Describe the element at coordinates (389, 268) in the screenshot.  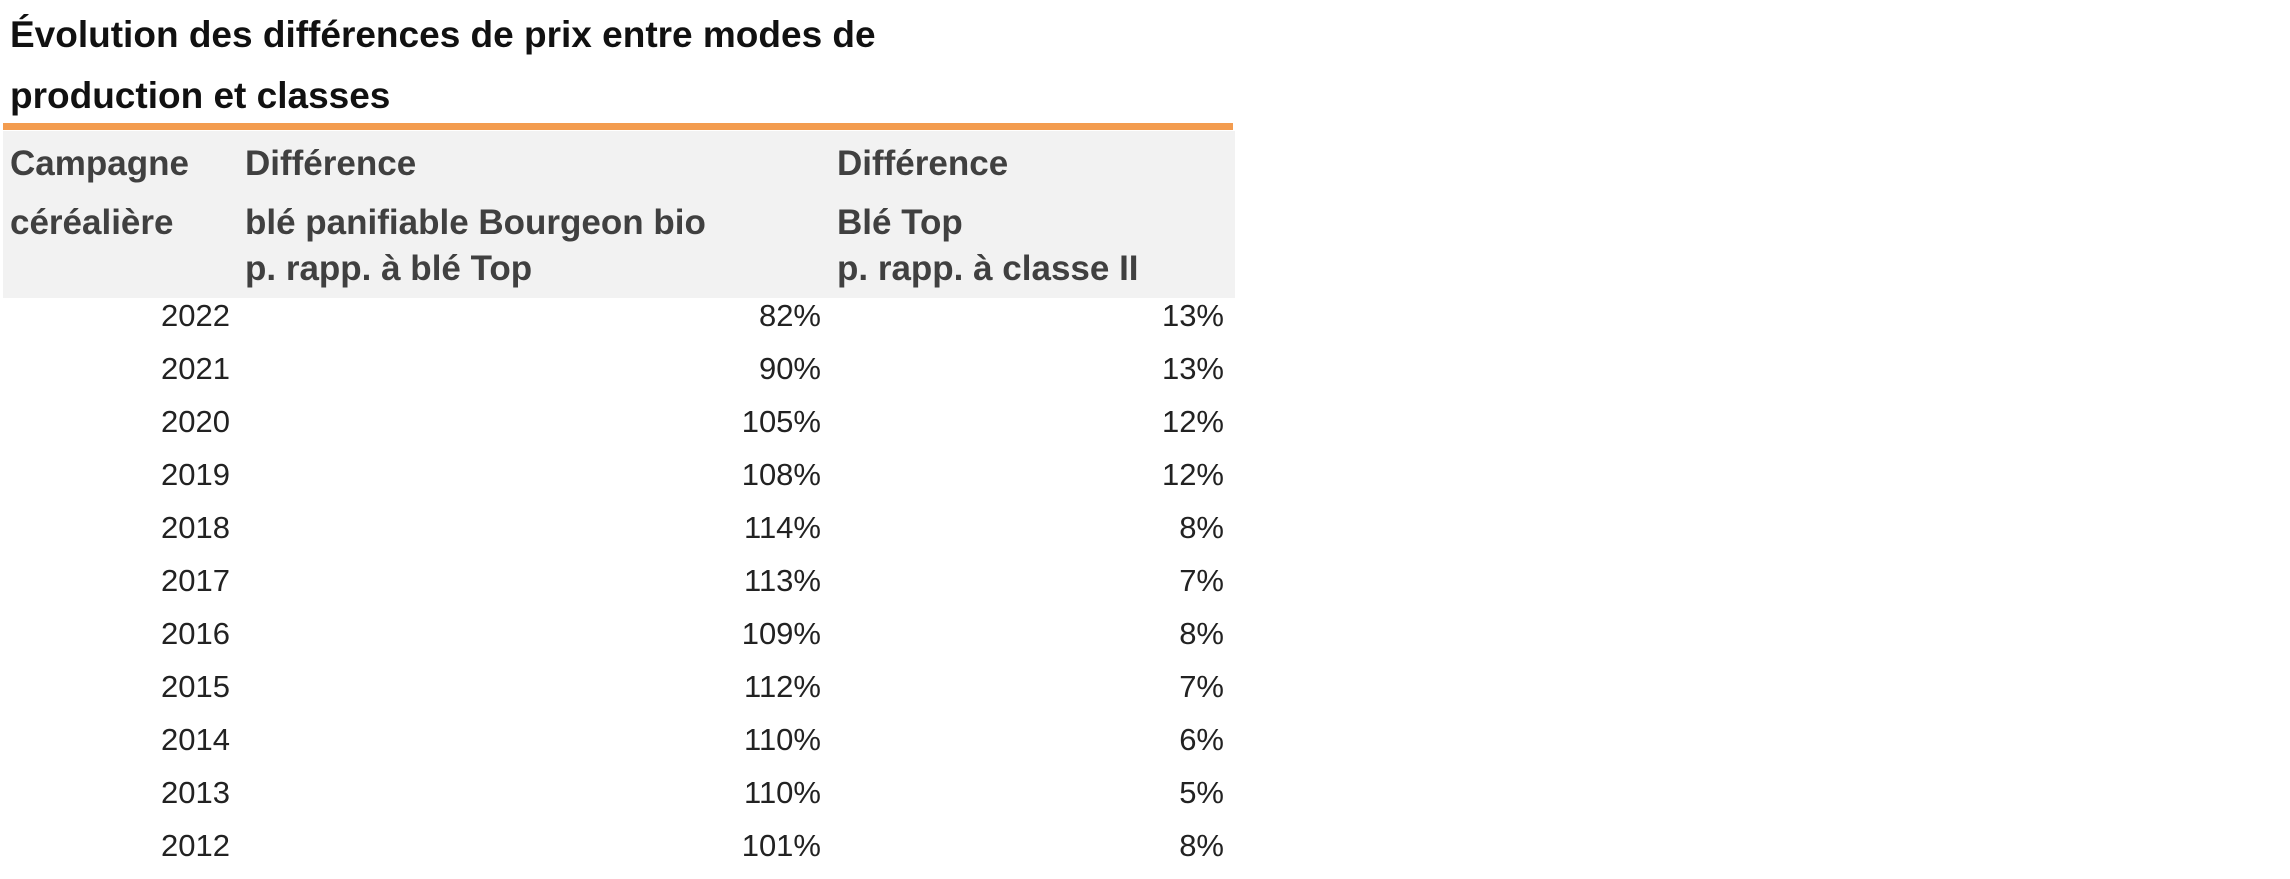
I see `column-header: p. rapp. à blé Top` at that location.